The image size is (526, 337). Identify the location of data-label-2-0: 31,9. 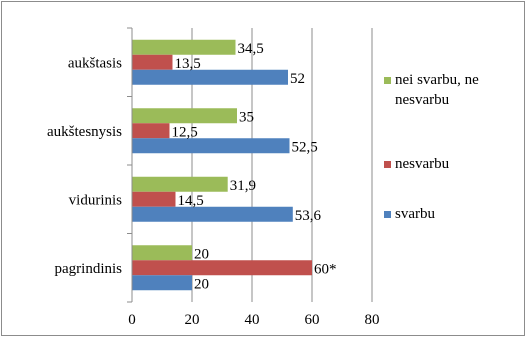
(243, 186).